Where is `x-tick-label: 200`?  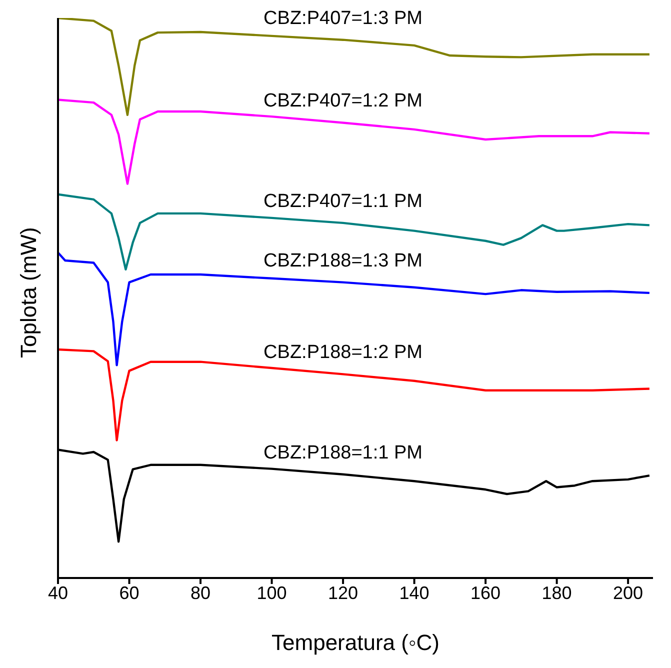 x-tick-label: 200 is located at coordinates (628, 592).